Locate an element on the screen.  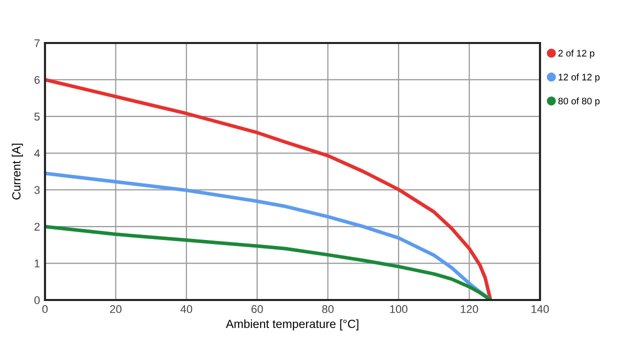
x-tick-label: 140 is located at coordinates (540, 309).